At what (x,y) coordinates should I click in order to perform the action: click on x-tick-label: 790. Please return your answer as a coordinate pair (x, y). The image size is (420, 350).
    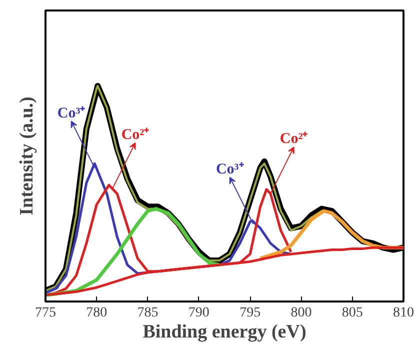
    Looking at the image, I should click on (199, 313).